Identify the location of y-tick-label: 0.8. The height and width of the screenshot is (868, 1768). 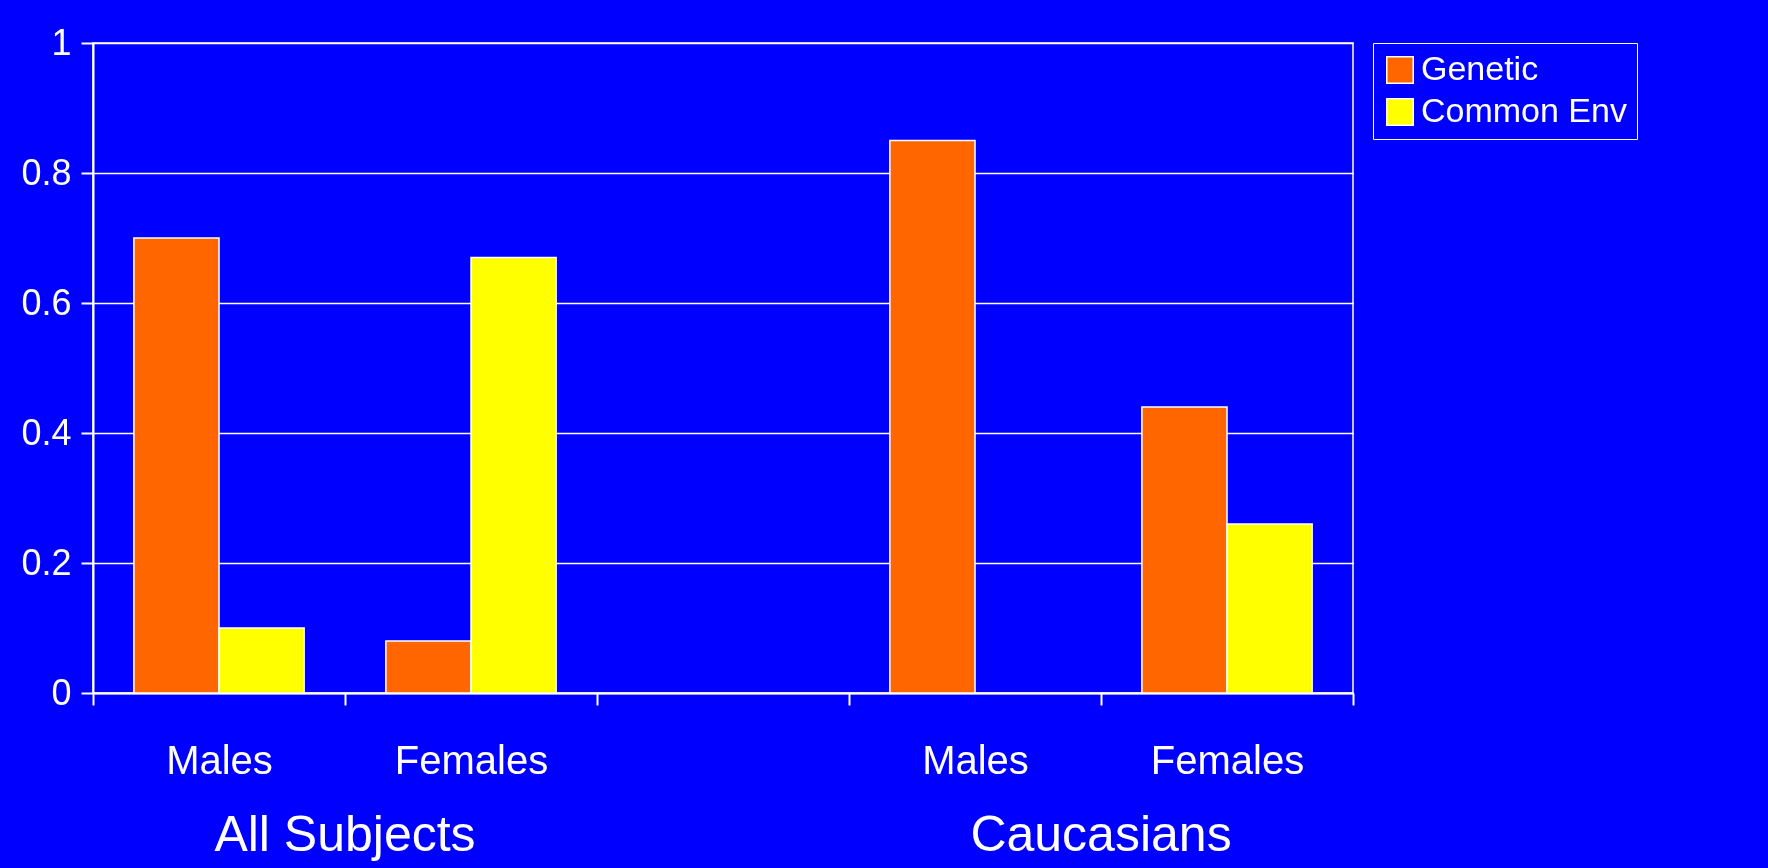
(46, 172).